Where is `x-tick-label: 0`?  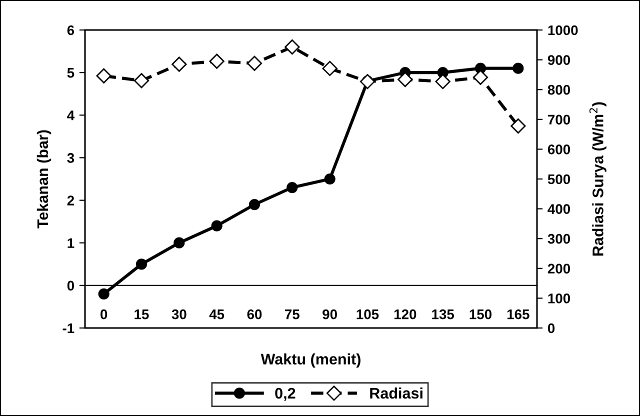 x-tick-label: 0 is located at coordinates (104, 314).